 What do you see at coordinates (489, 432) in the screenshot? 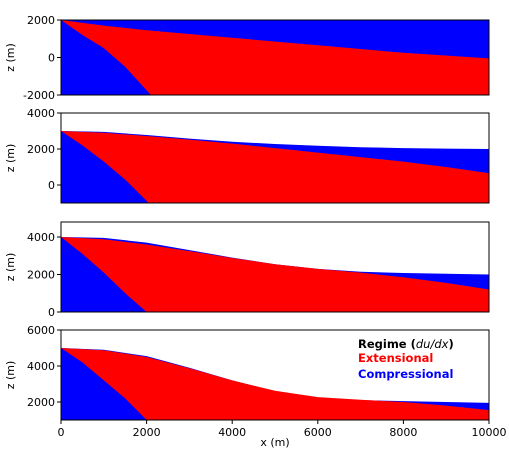
I see `x-tick-label: 10000` at bounding box center [489, 432].